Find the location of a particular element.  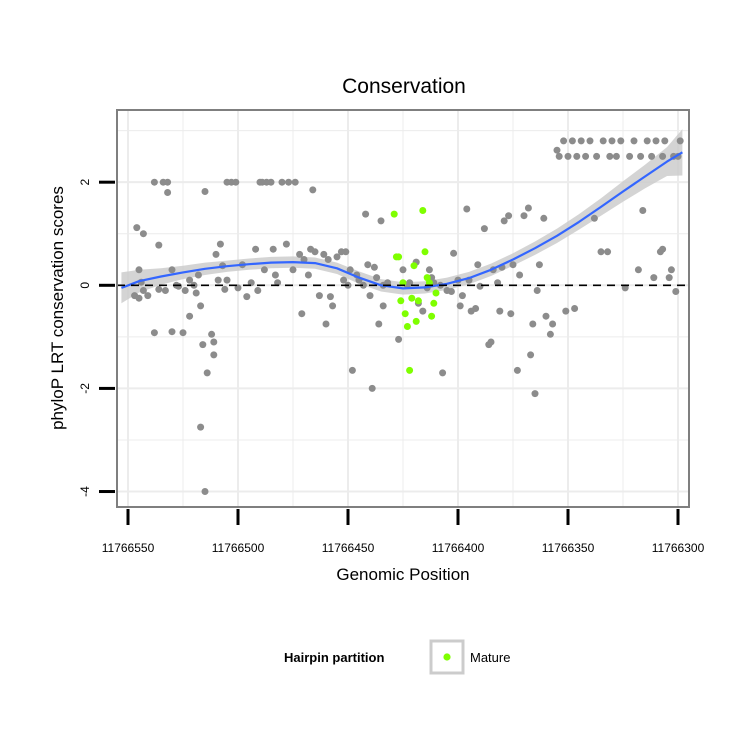

smooth-fit-line is located at coordinates (402, 220).